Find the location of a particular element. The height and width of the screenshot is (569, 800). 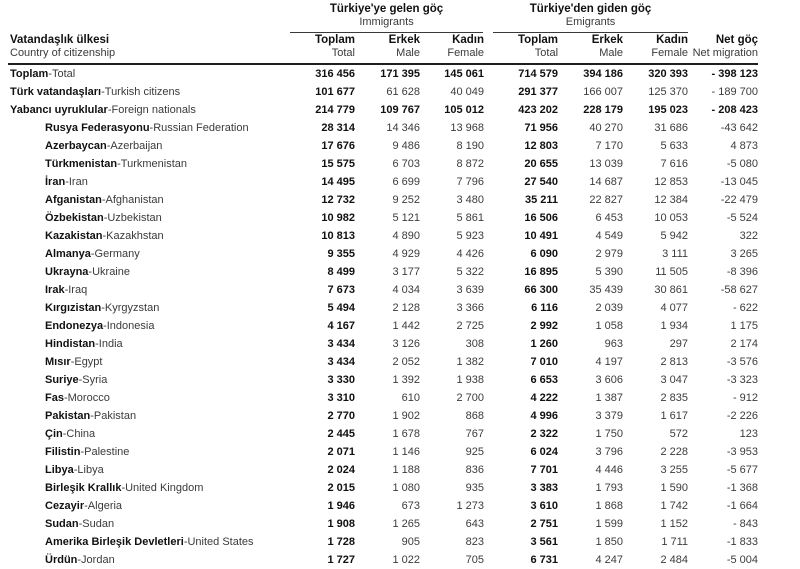

cell-emi-female: 2 813 is located at coordinates (674, 362).